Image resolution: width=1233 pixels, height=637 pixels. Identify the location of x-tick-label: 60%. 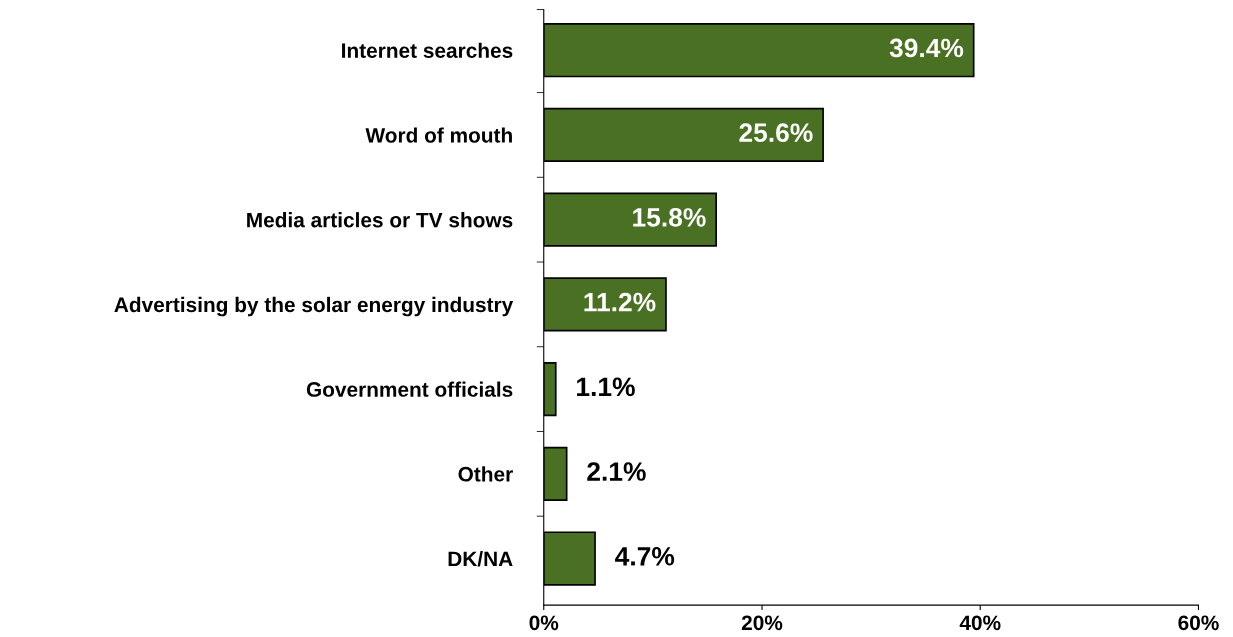
(1198, 623).